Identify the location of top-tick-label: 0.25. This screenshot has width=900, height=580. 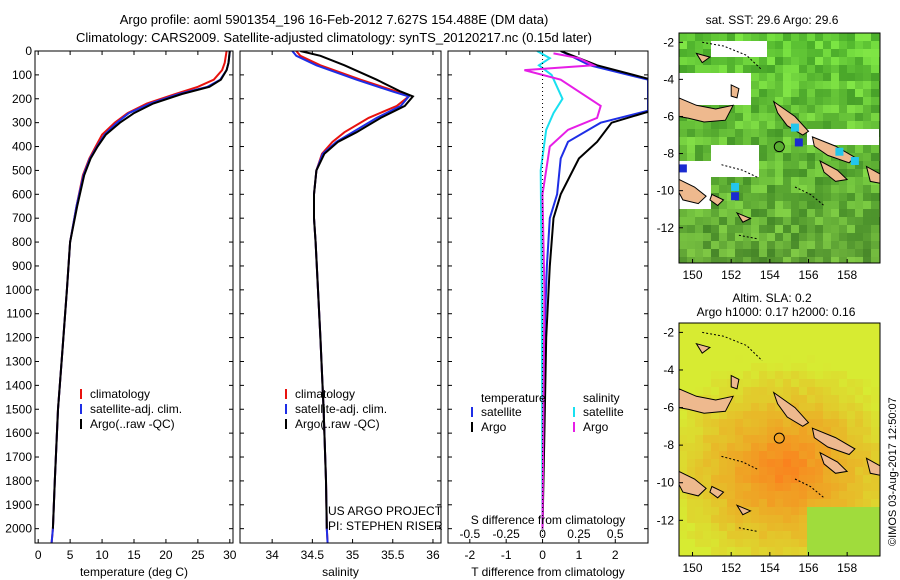
(579, 534).